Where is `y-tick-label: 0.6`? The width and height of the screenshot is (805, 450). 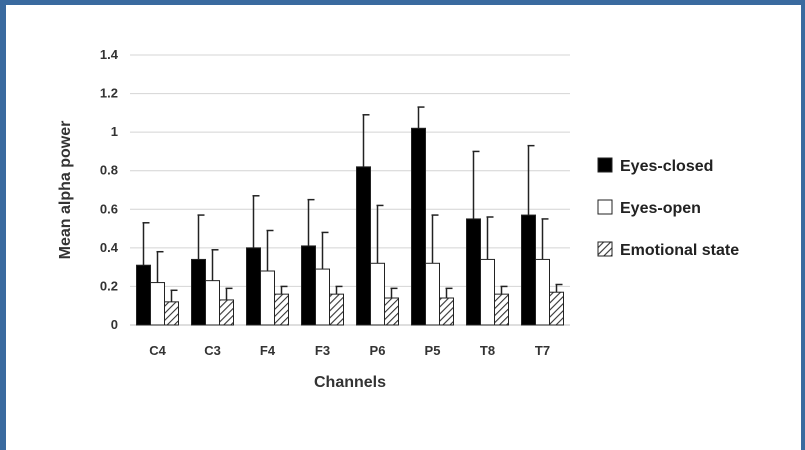
y-tick-label: 0.6 is located at coordinates (109, 208).